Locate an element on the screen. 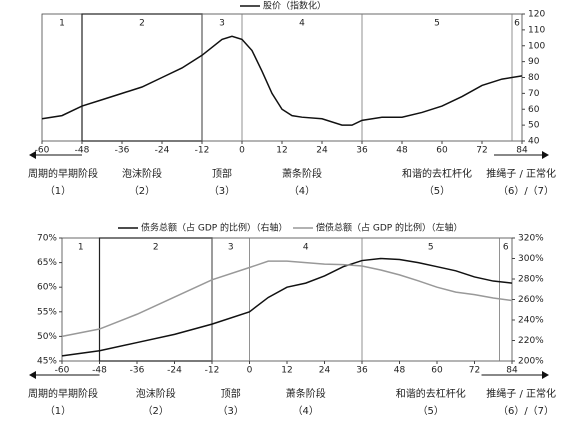 This screenshot has height=432, width=566. legend-label: 股价（指数化） is located at coordinates (294, 6).